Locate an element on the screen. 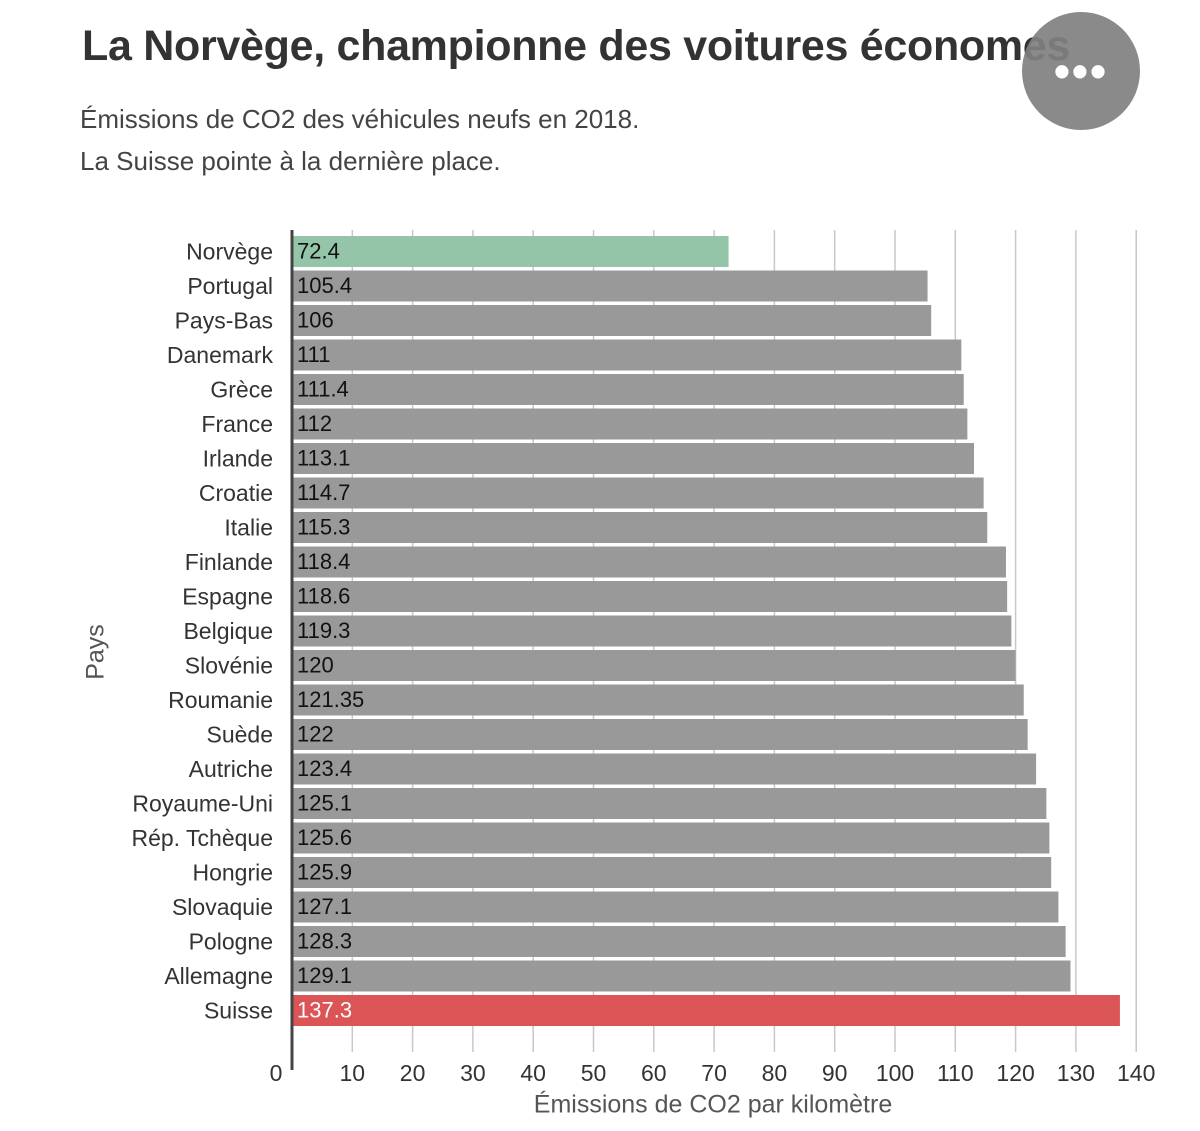  category-label-3: Danemark is located at coordinates (220, 355).